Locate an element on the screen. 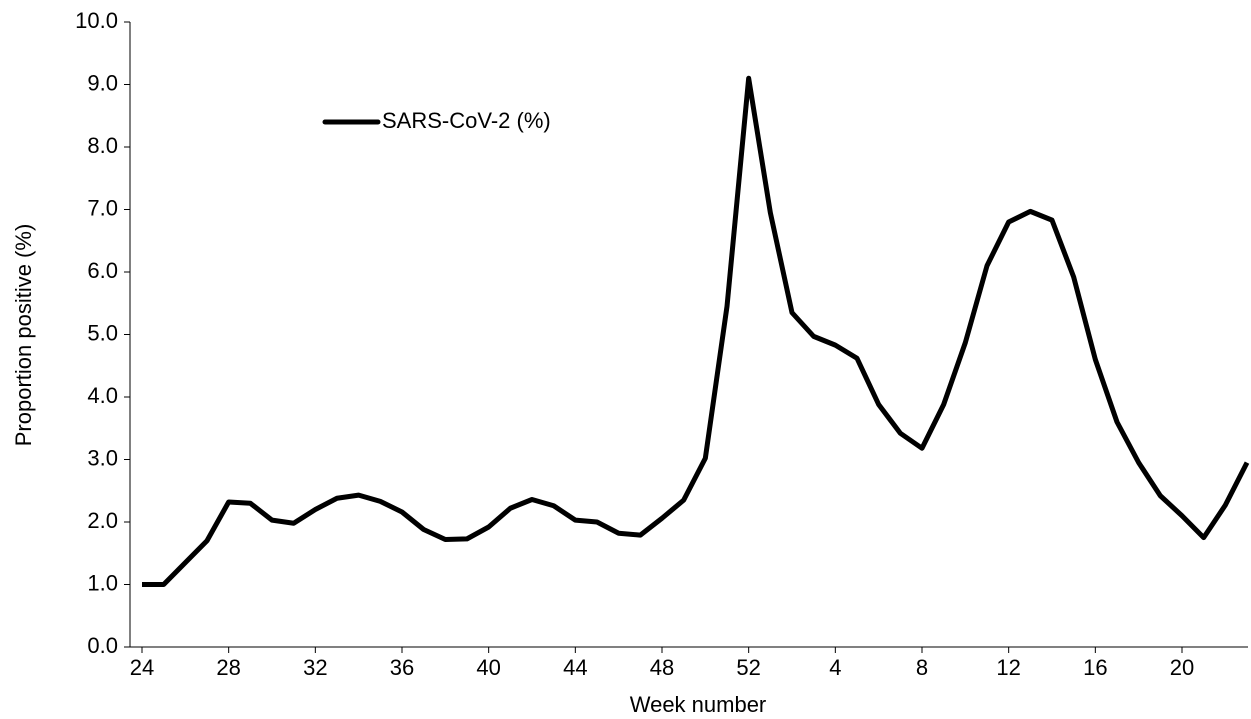 The height and width of the screenshot is (719, 1251). x-axis-label: Week number is located at coordinates (698, 704).